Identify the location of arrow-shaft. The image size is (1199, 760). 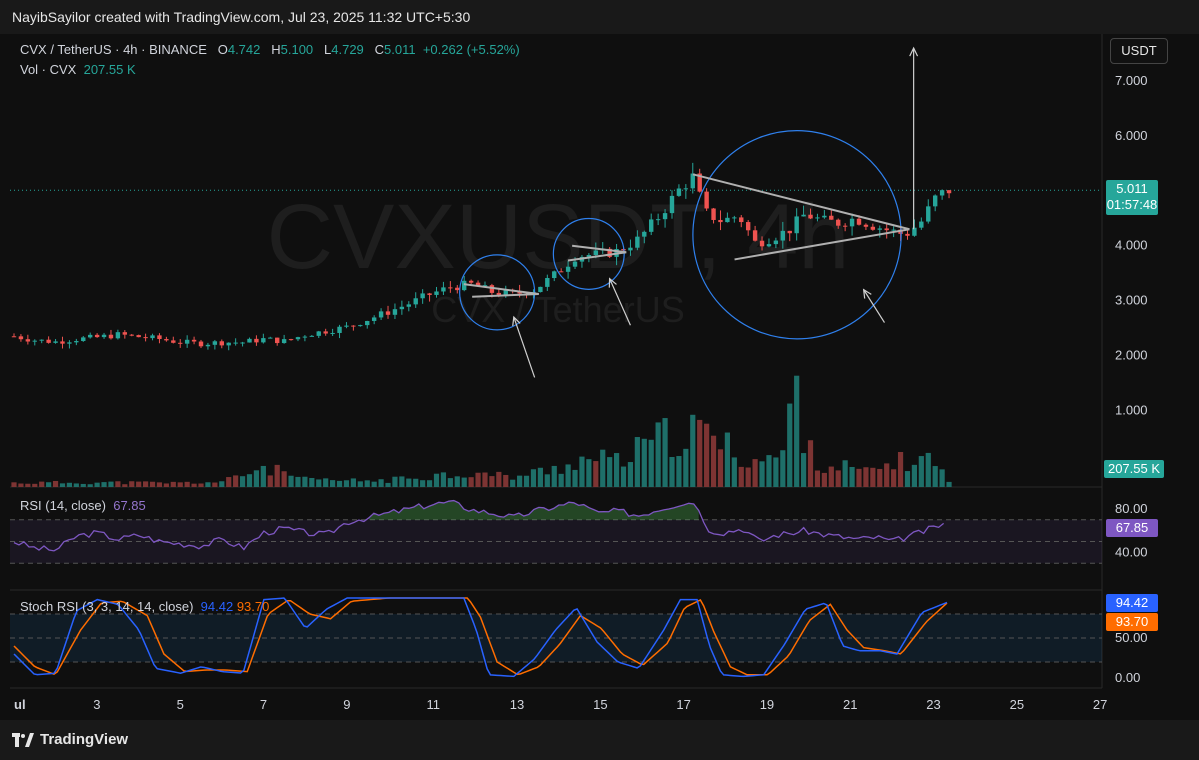
(524, 347).